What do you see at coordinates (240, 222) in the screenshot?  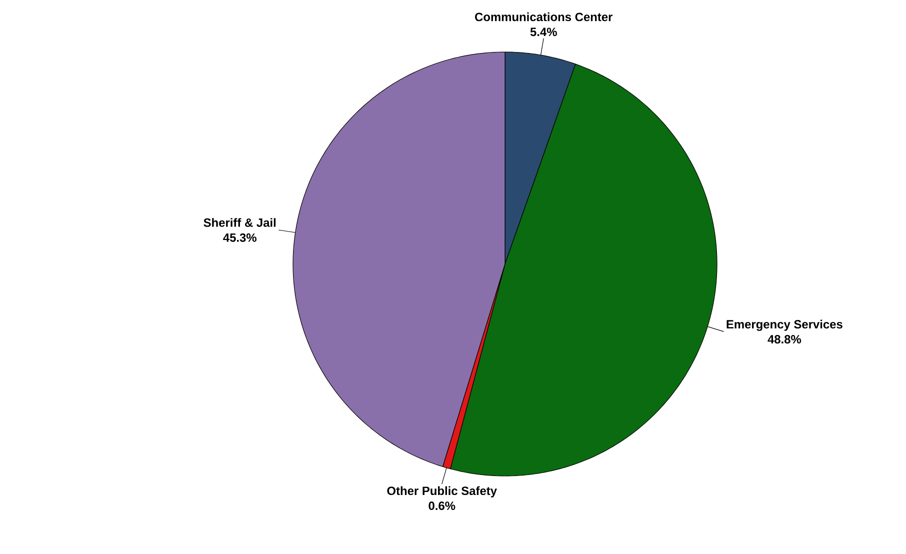 I see `slice-label: Sheriff & Jail` at bounding box center [240, 222].